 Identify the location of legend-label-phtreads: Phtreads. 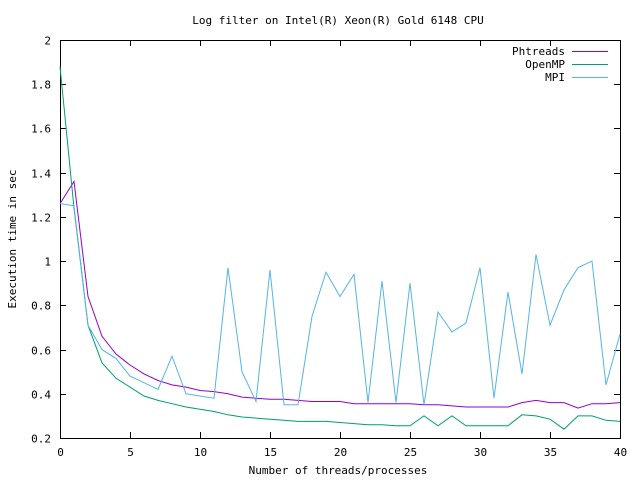
(538, 51).